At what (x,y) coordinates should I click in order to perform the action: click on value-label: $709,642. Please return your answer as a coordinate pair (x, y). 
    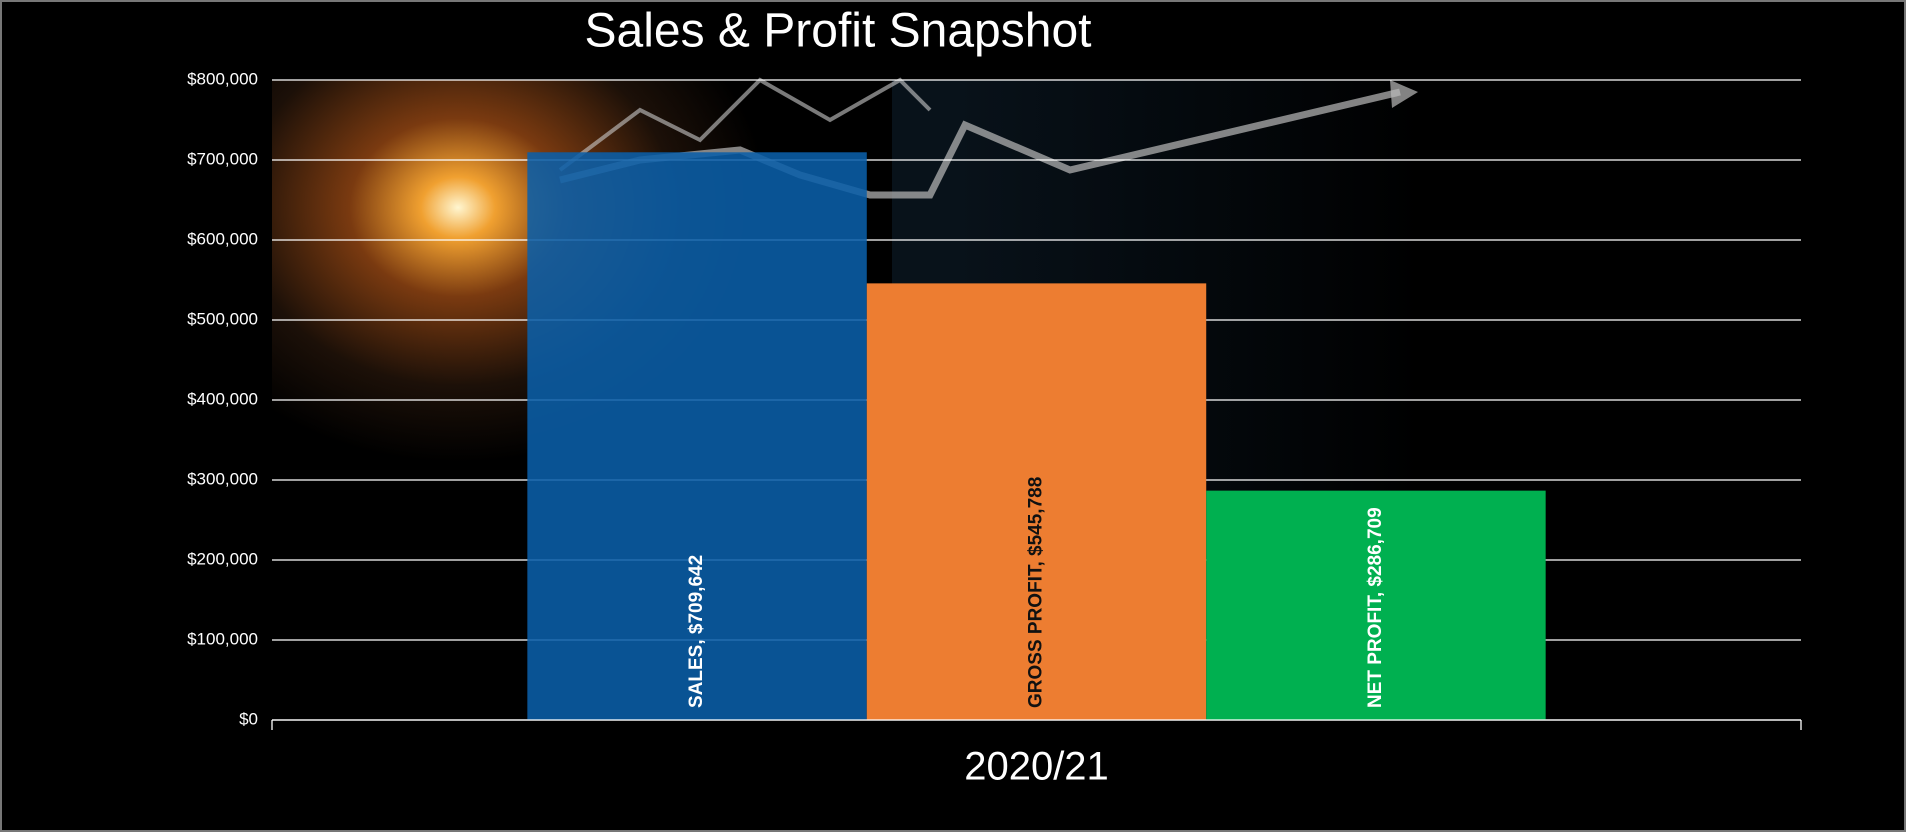
    Looking at the image, I should click on (696, 594).